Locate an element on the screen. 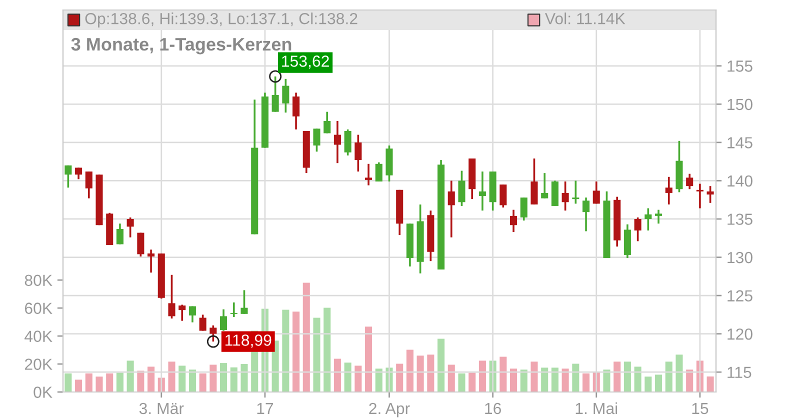  annotation: Op:138.6, Hi:139.3, Lo:137.1, Cl:138.2 is located at coordinates (221, 20).